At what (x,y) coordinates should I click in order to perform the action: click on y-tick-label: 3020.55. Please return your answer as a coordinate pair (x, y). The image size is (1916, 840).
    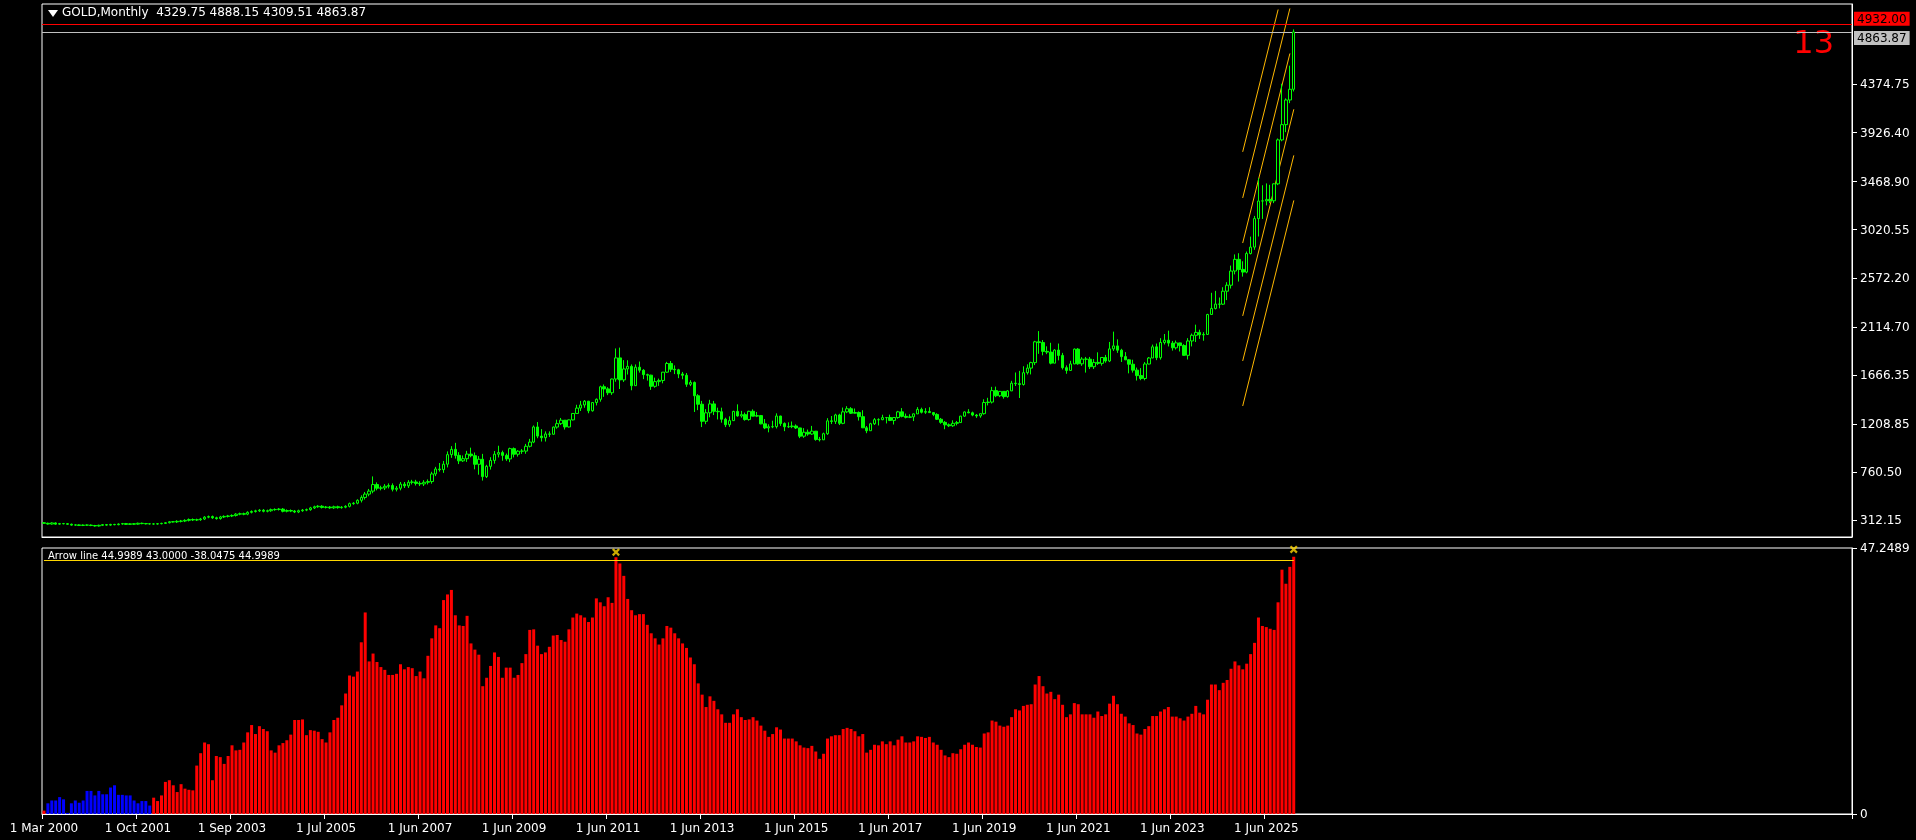
    Looking at the image, I should click on (1885, 229).